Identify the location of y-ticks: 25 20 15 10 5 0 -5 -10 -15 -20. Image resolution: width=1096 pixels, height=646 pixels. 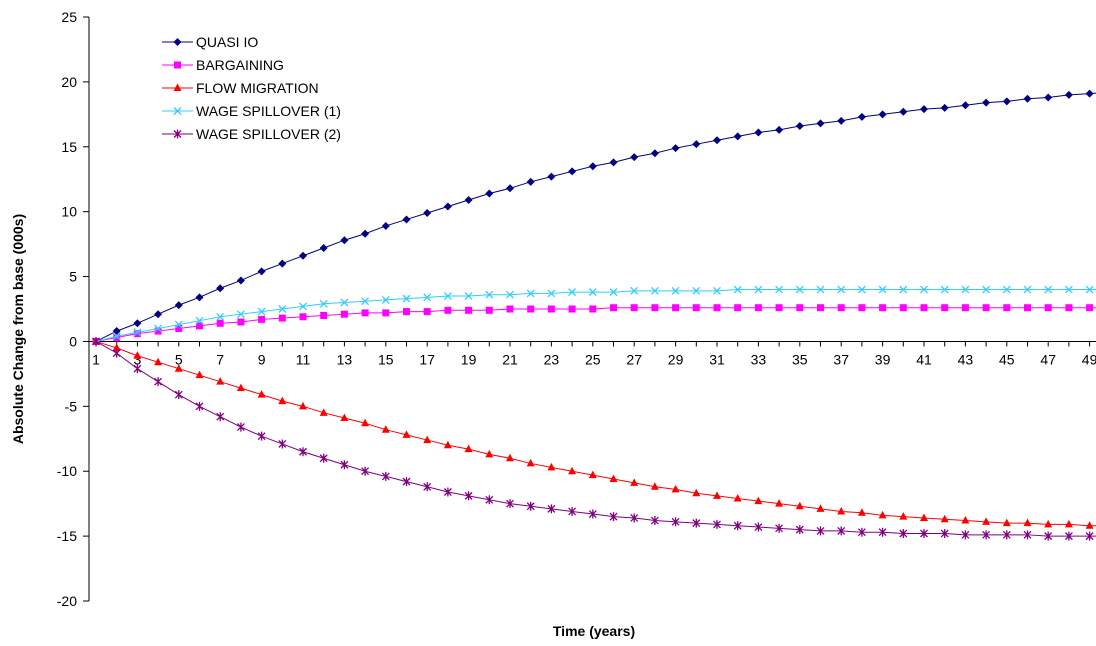
(73, 309).